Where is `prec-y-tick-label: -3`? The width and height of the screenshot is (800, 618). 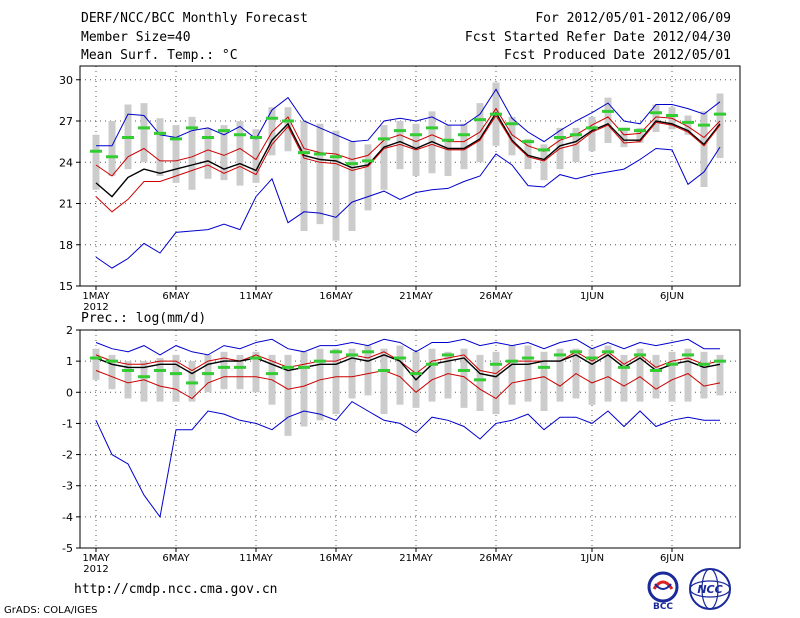 prec-y-tick-label: -3 is located at coordinates (67, 486).